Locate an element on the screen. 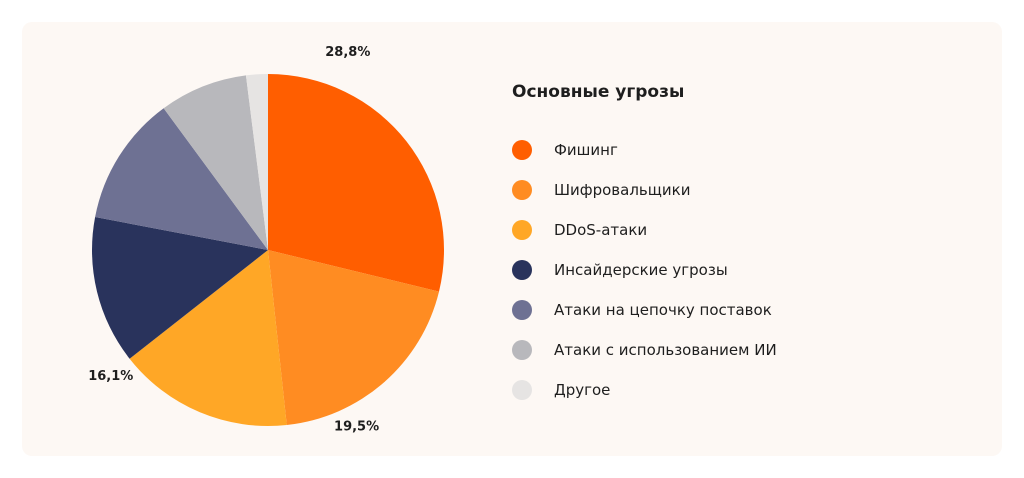 Image resolution: width=1024 pixels, height=478 pixels. legend-item-5: Атаки на цепочку поставок is located at coordinates (644, 310).